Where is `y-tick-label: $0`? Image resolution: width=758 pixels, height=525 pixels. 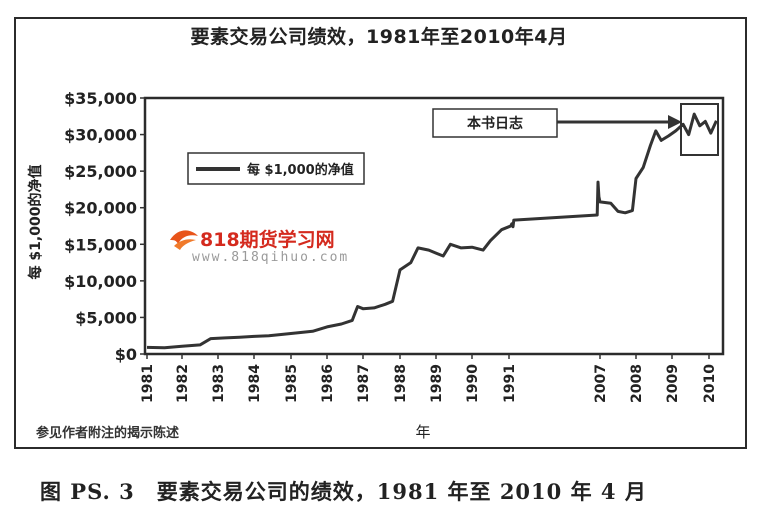
y-tick-label: $0 is located at coordinates (126, 354).